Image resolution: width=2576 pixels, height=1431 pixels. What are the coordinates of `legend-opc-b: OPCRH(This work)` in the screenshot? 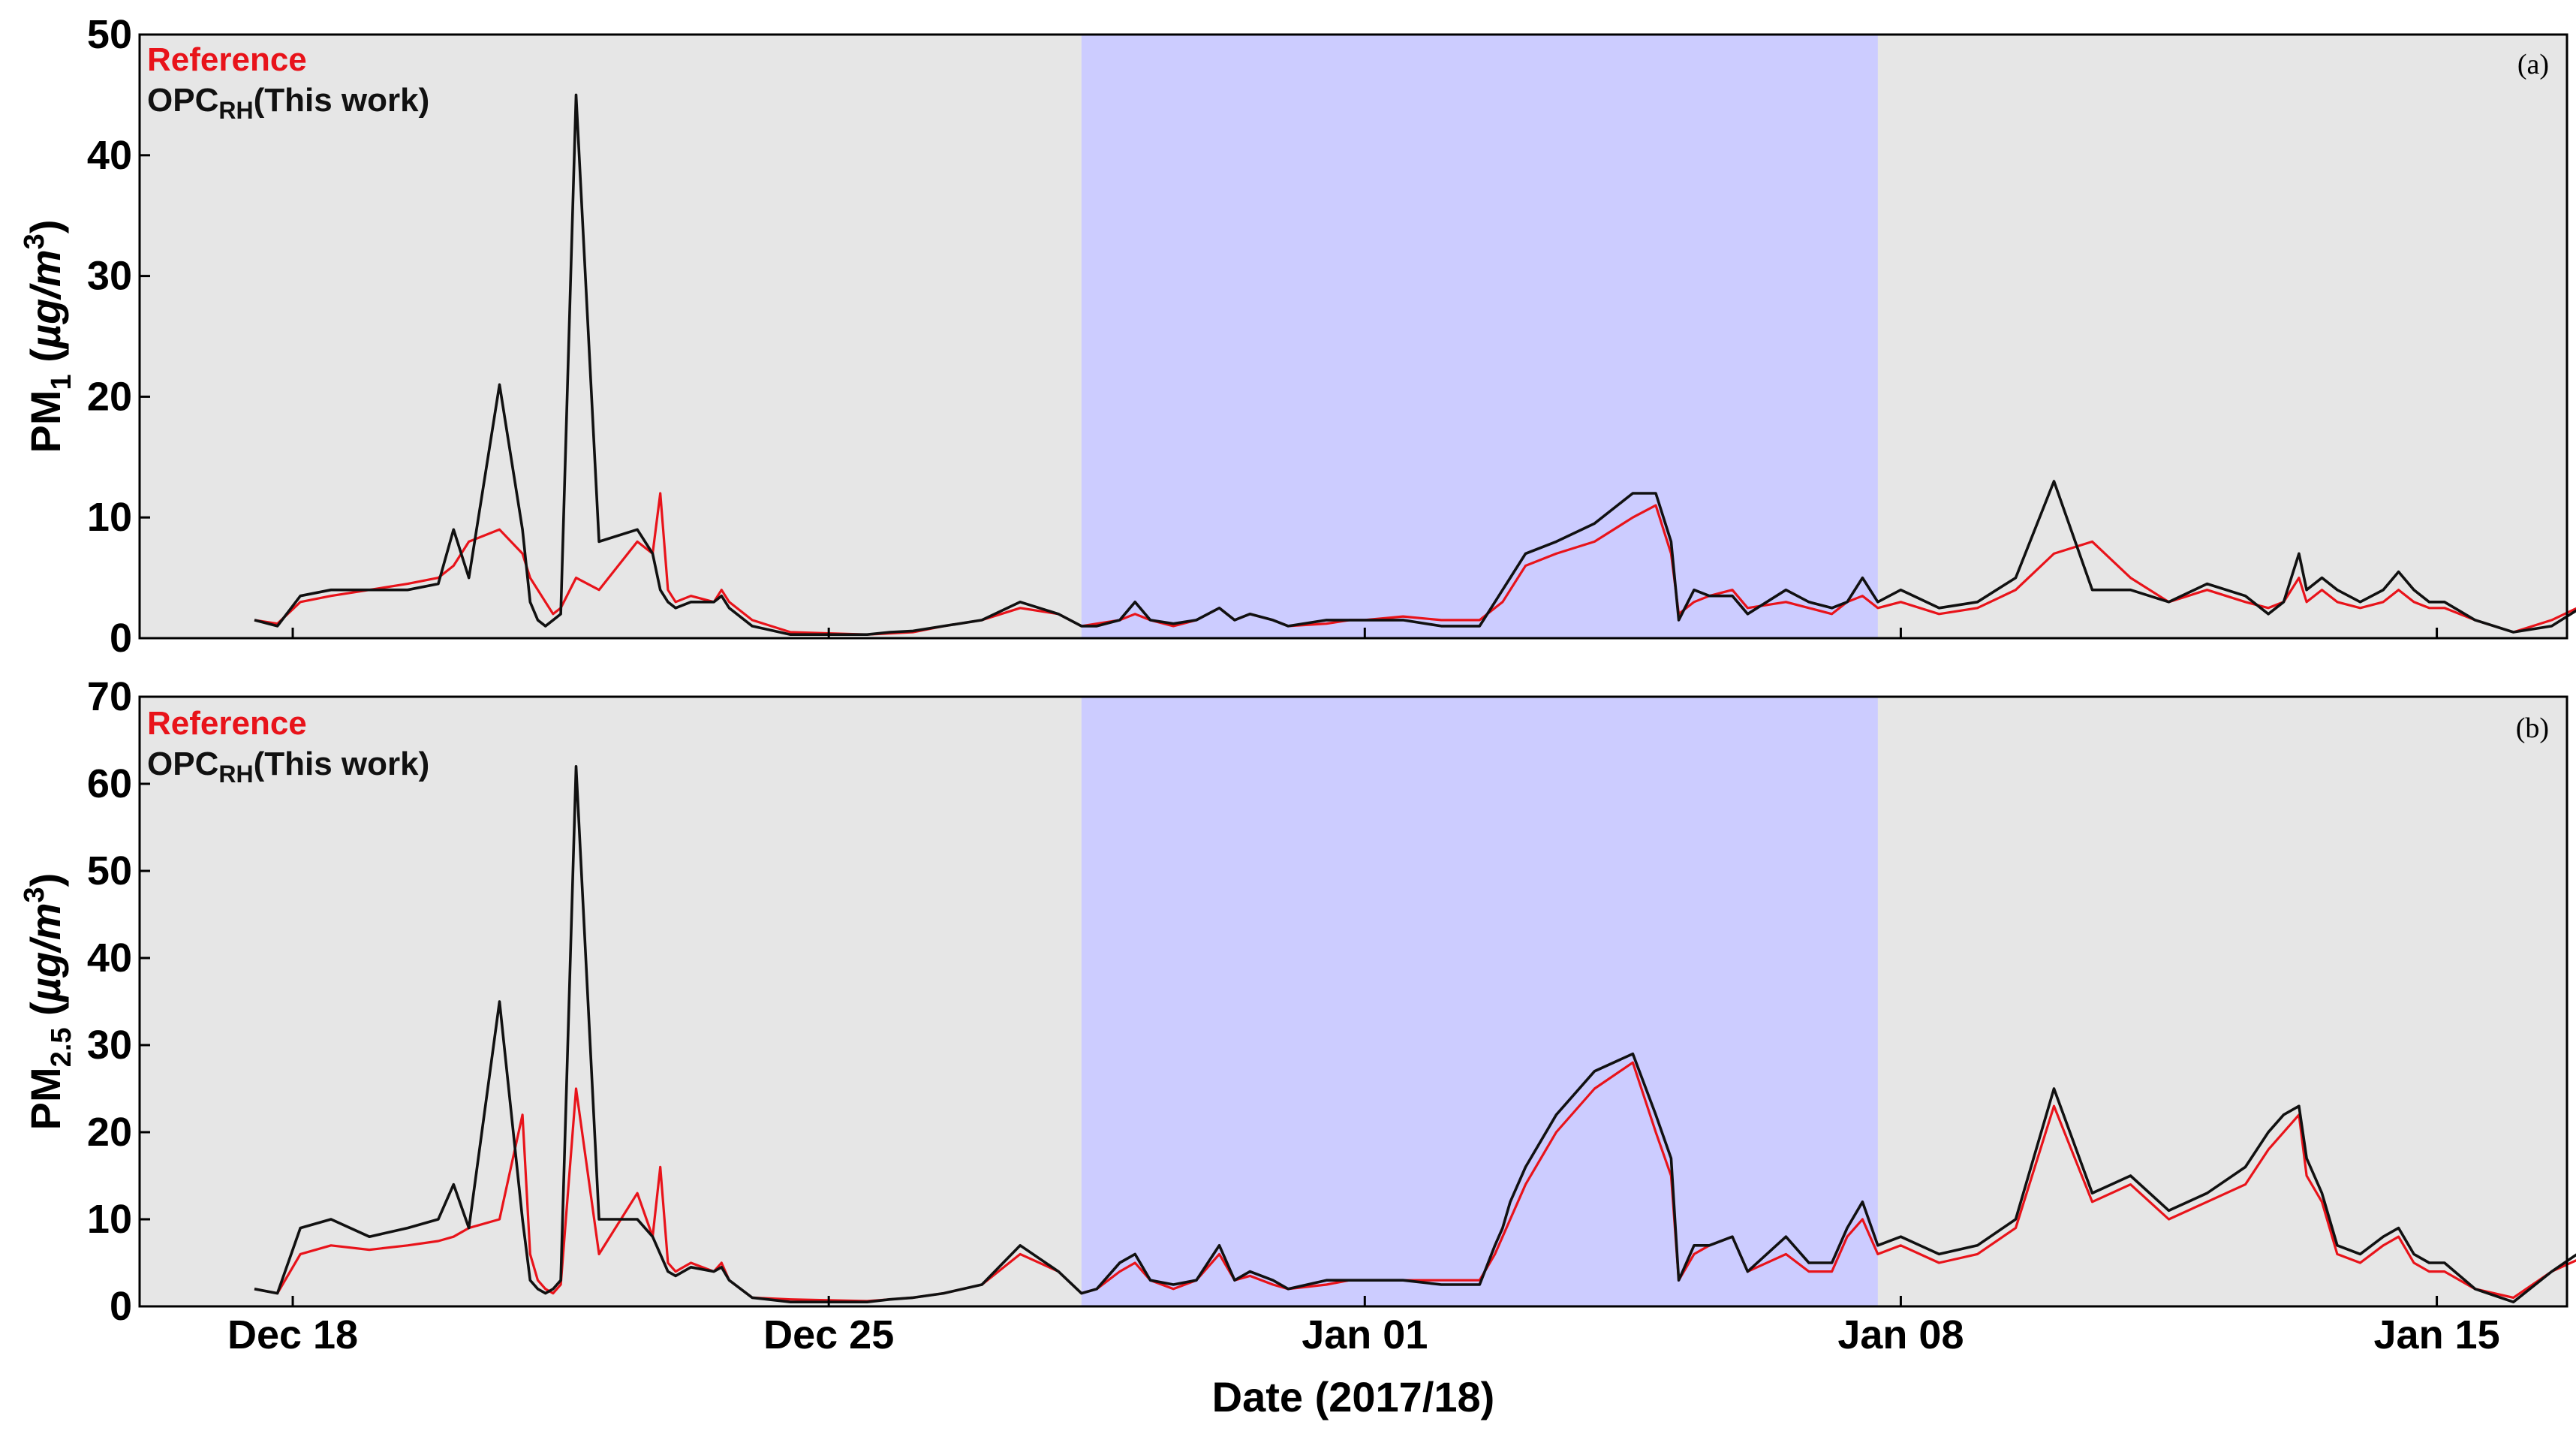 It's located at (288, 767).